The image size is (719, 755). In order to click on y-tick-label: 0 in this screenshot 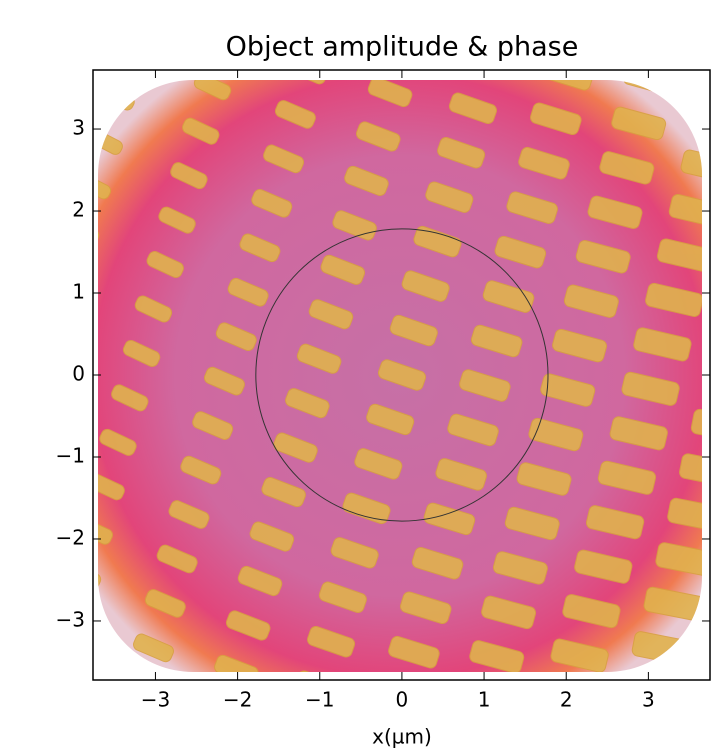, I will do `click(78, 374)`.